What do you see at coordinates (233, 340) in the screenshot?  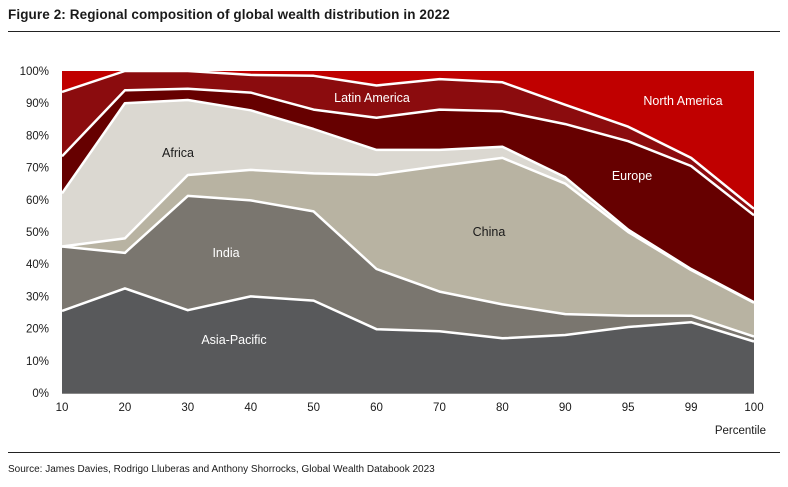 I see `label-asia-pacific: Asia-Pacific` at bounding box center [233, 340].